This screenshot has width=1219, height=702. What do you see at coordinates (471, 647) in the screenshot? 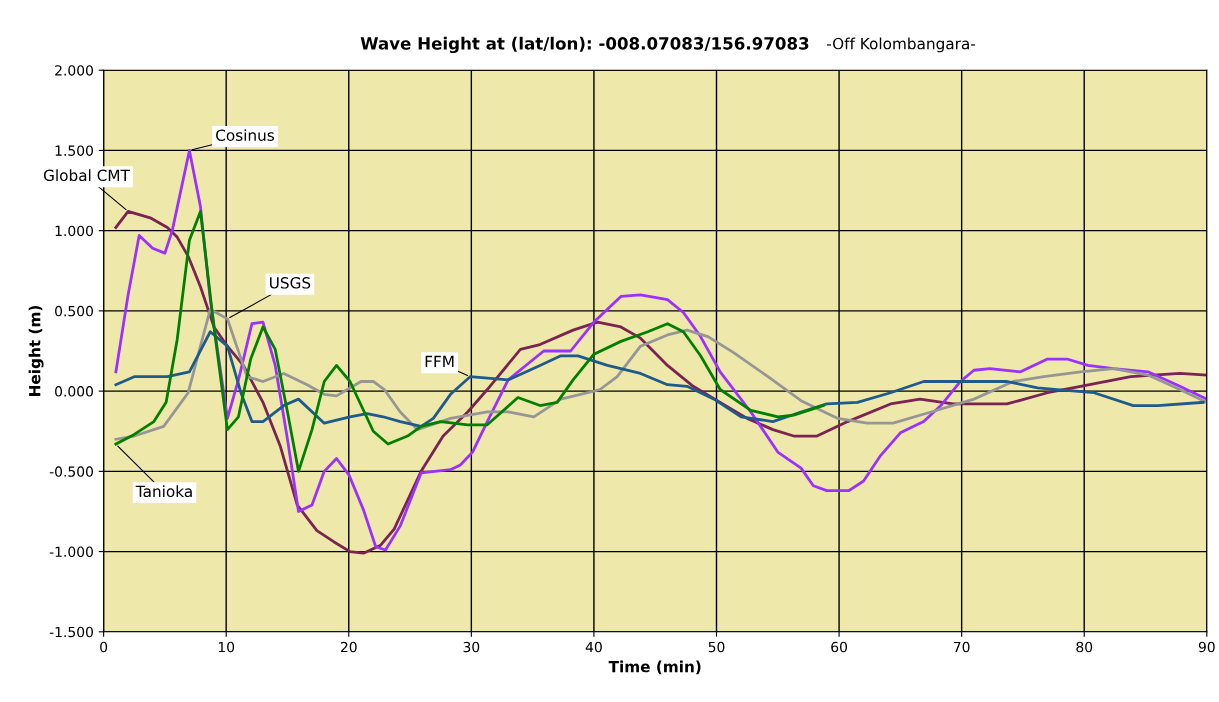
I see `x-tick-label: 30` at bounding box center [471, 647].